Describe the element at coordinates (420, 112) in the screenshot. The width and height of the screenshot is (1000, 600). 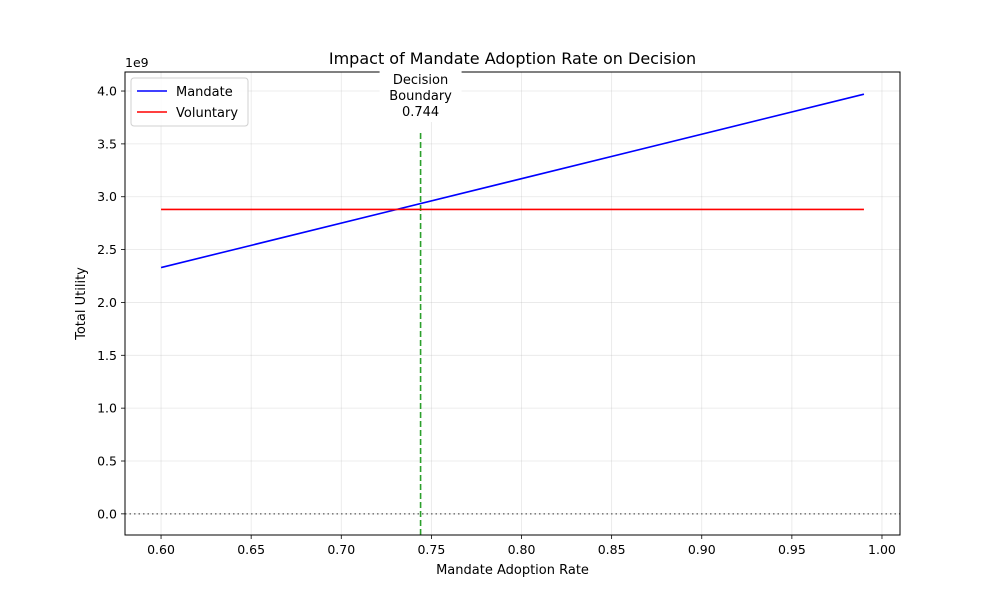
I see `annotation-value: 0.744` at that location.